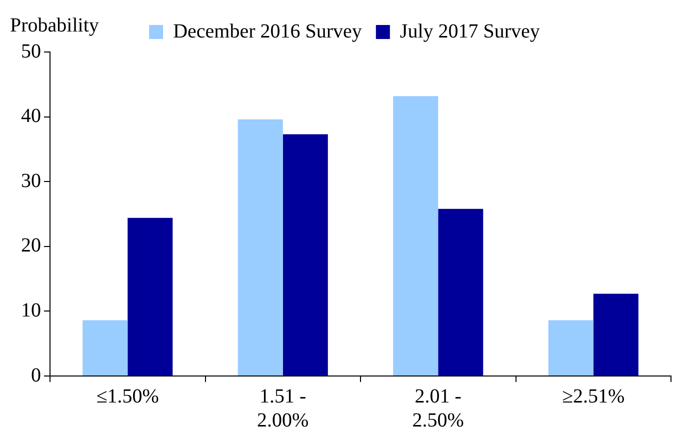  I want to click on y-tick-label: 10, so click(31, 310).